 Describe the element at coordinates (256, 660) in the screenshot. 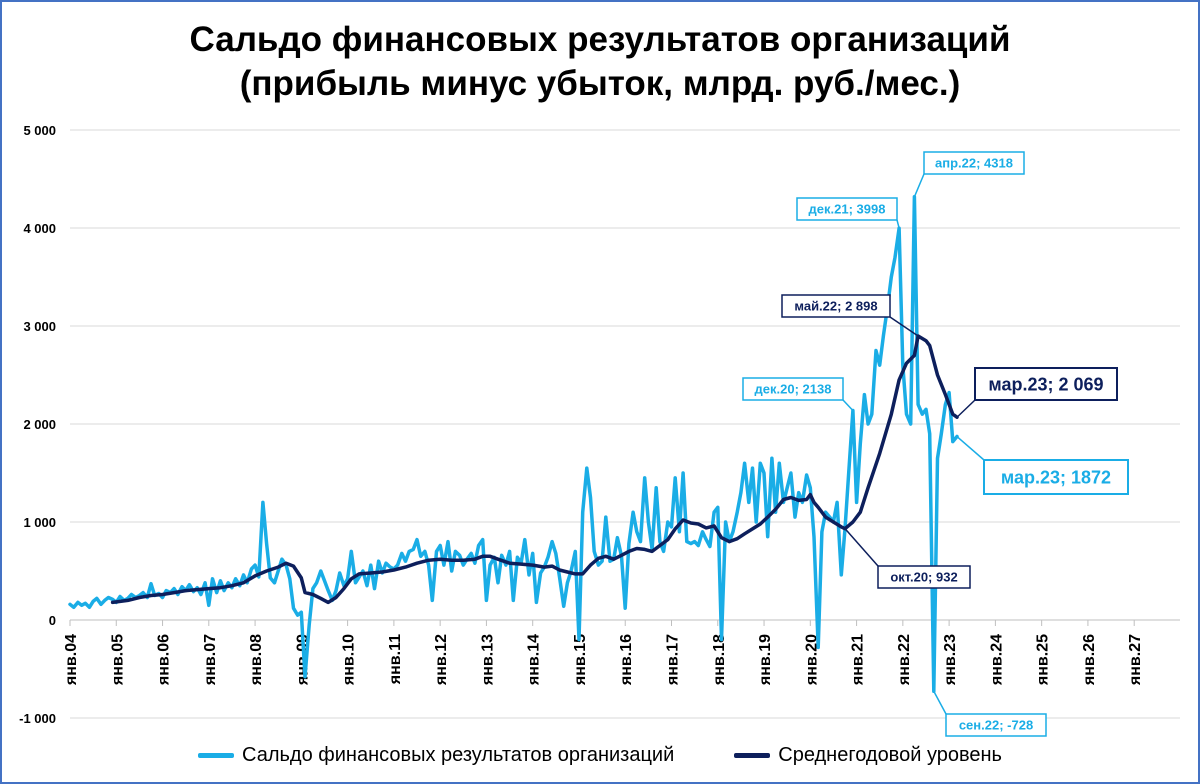

I see `x-tick-label: янв.08` at that location.